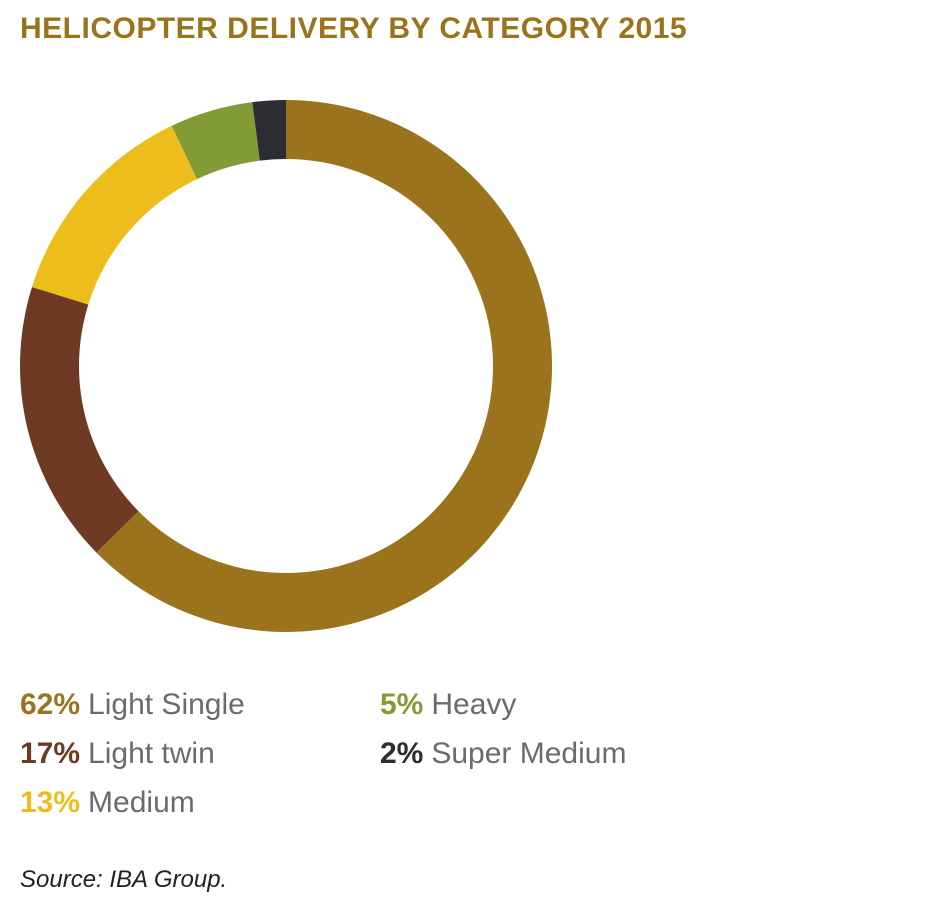  What do you see at coordinates (215, 141) in the screenshot?
I see `slice-heavy` at bounding box center [215, 141].